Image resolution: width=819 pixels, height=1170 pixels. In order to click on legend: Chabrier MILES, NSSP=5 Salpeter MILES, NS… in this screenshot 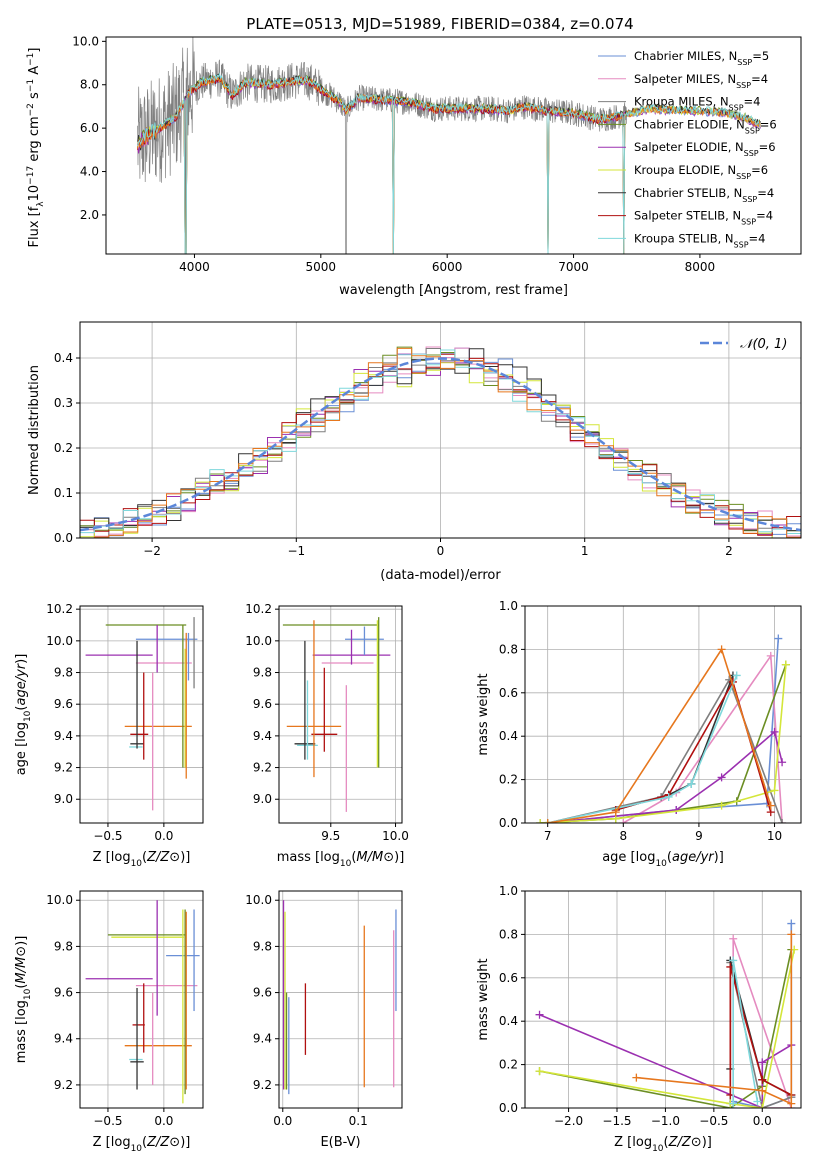, I will do `click(687, 149)`.